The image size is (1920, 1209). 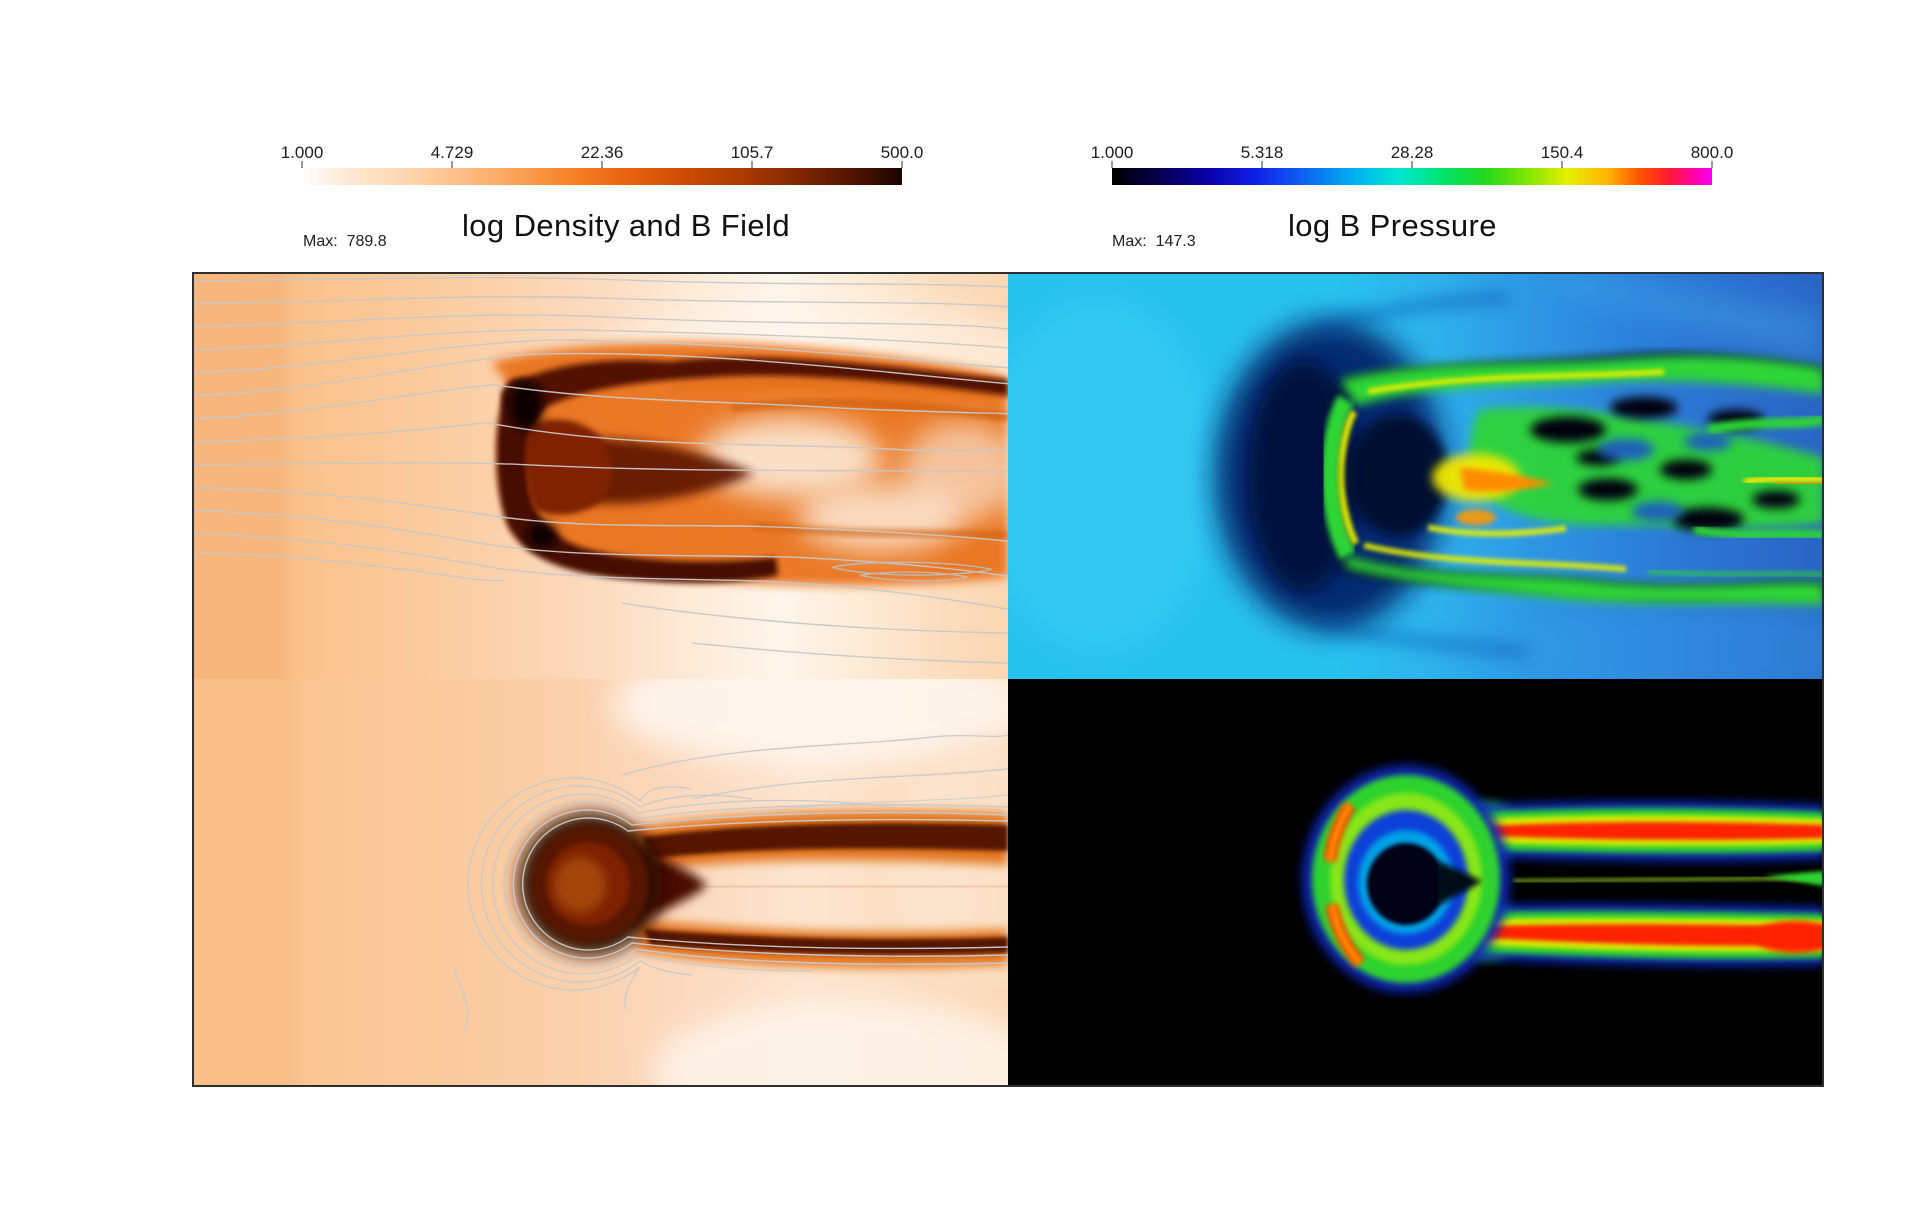 I want to click on density-tick-label: 105.7, so click(x=752, y=152).